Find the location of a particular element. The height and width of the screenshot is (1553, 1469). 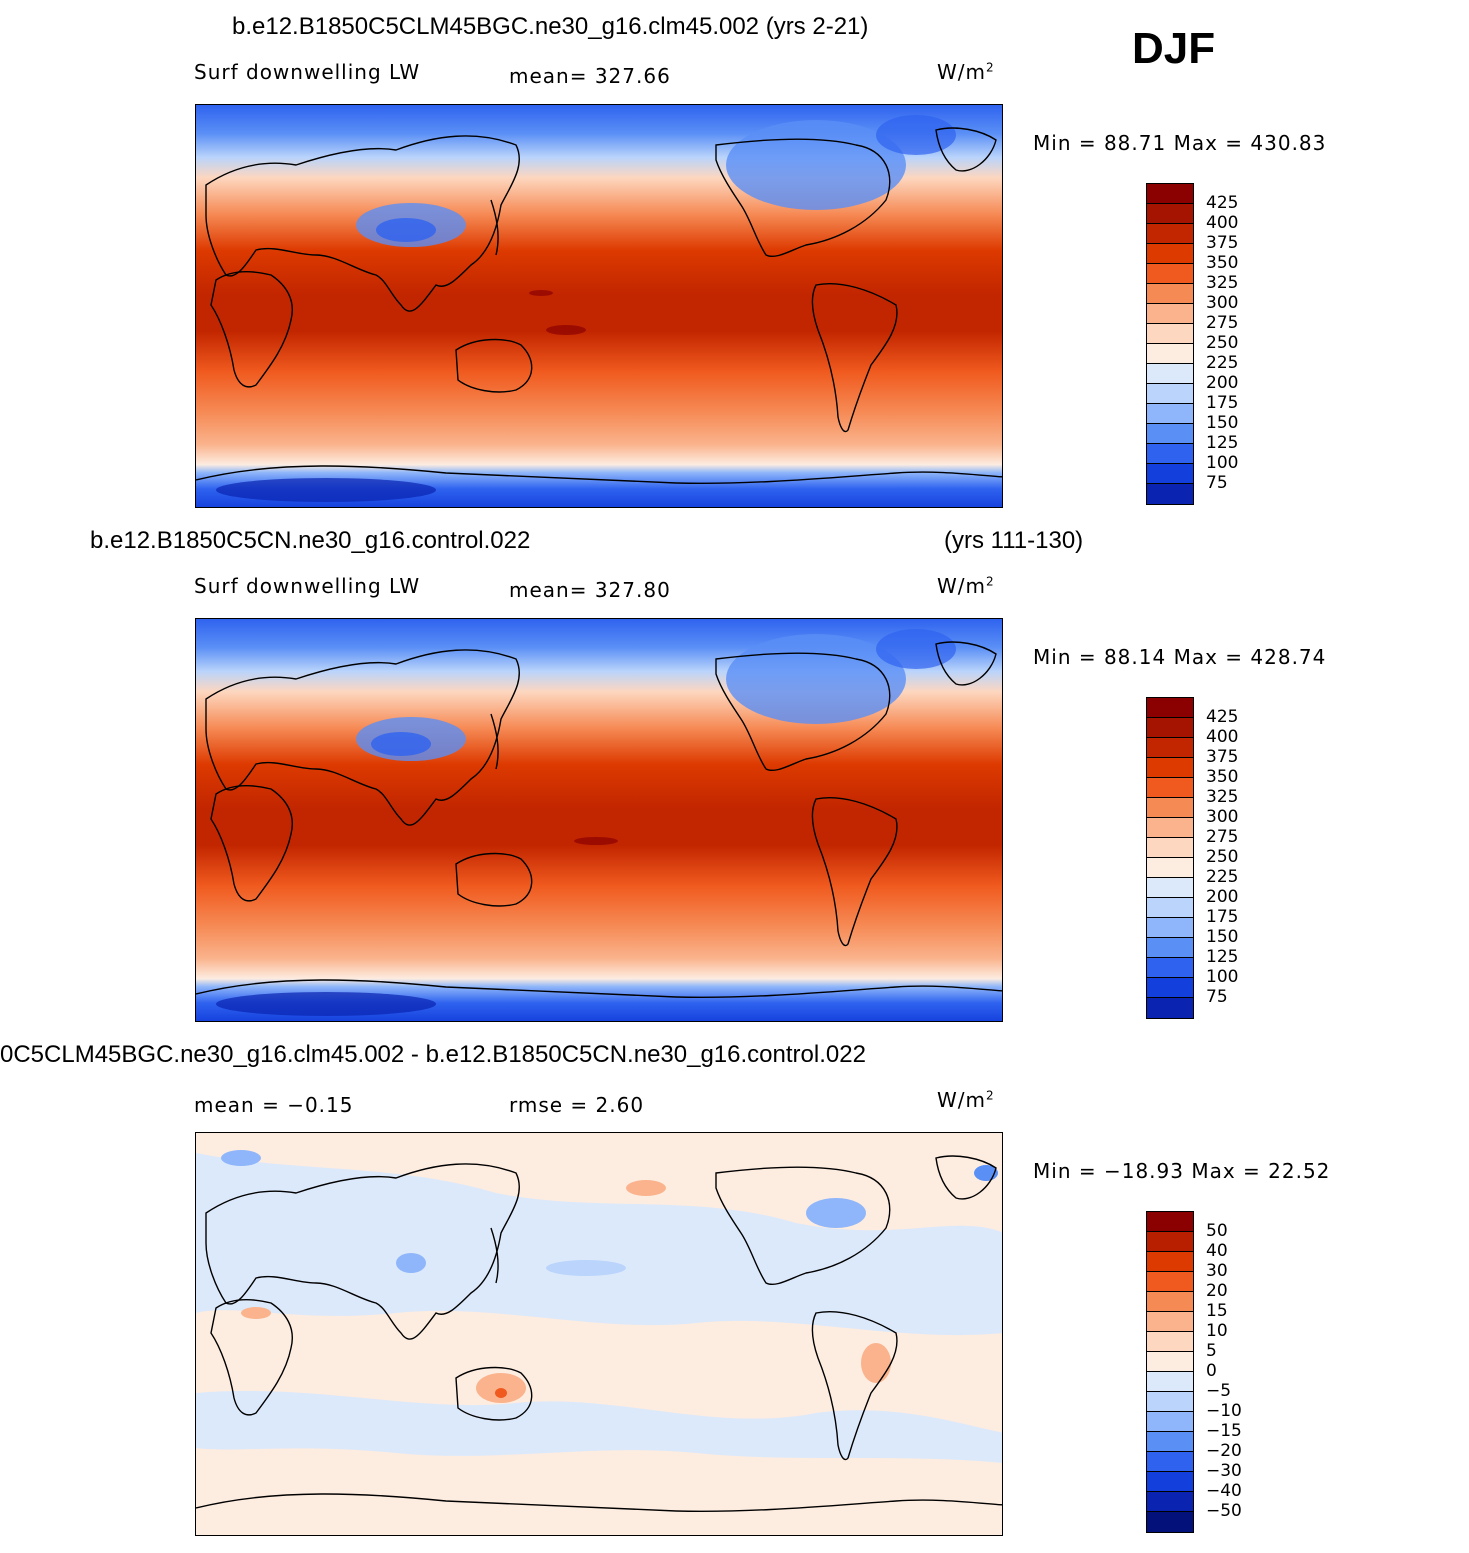

tick-label: −30 is located at coordinates (1224, 1471).